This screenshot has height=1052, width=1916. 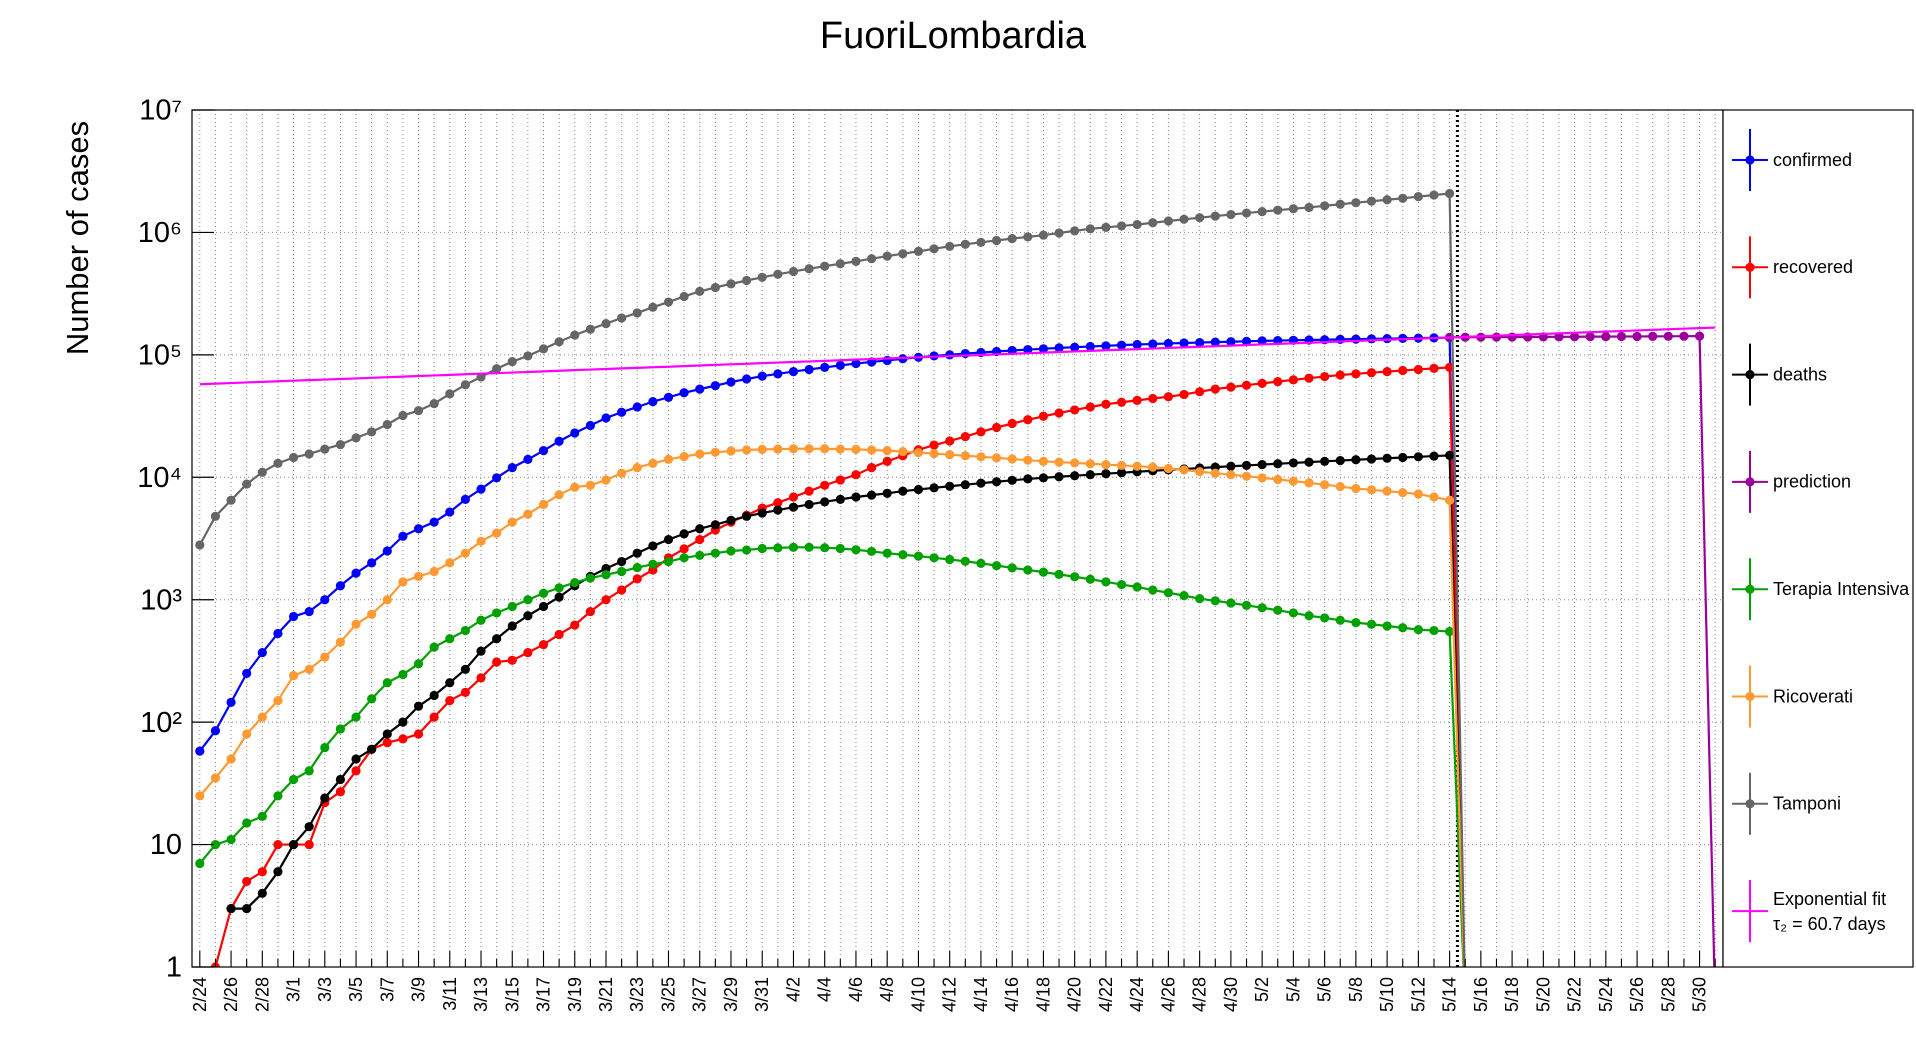 I want to click on legend-box, so click(x=1818, y=538).